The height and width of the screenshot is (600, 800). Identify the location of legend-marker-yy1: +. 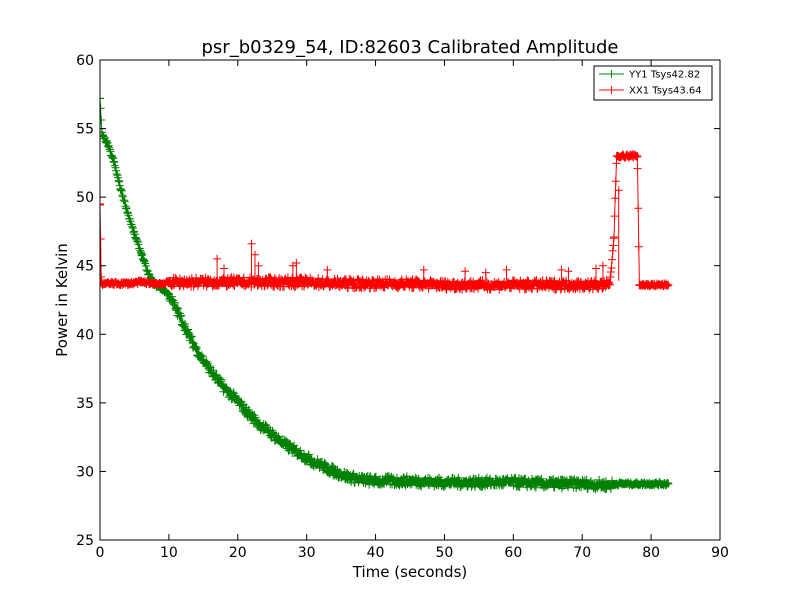
(611, 74).